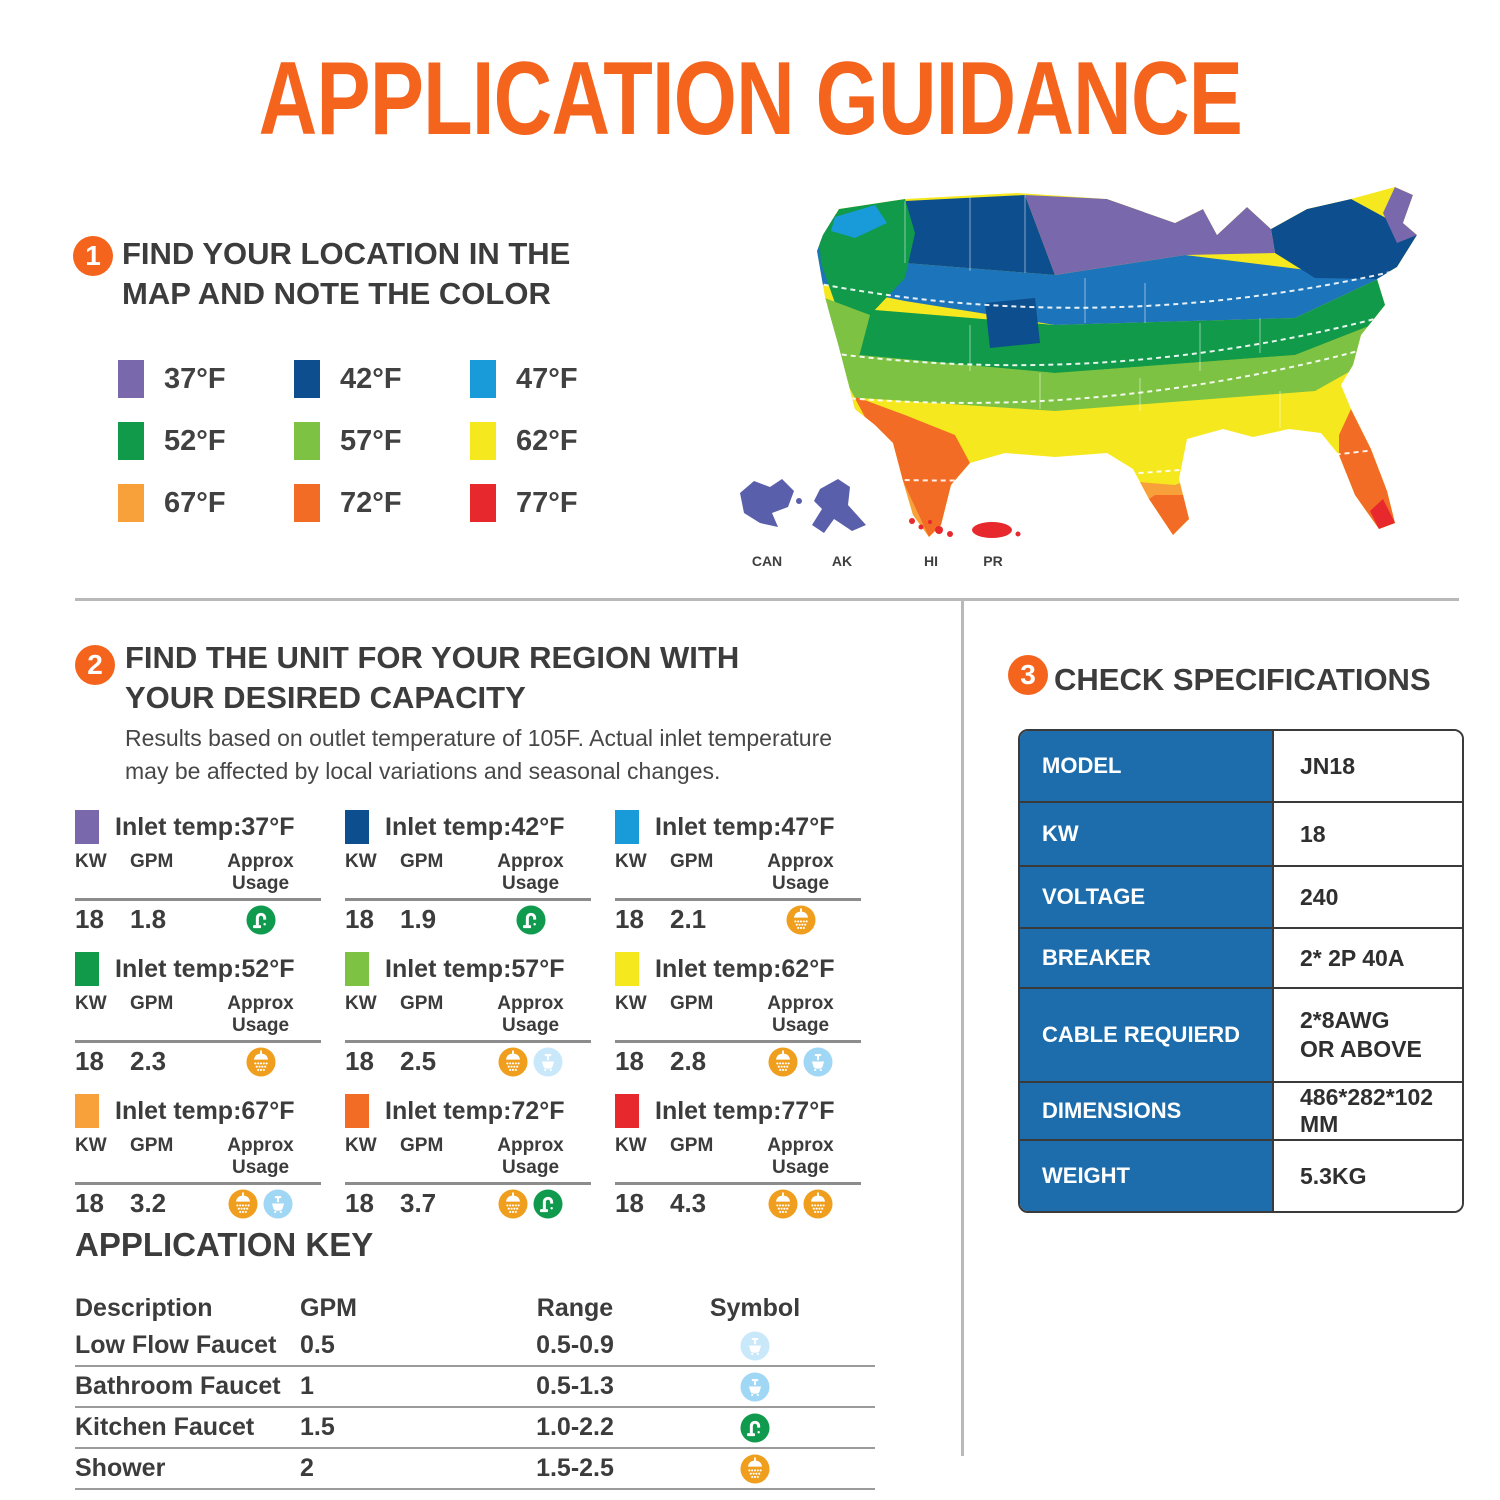 This screenshot has height=1500, width=1500. I want to click on map-zone-77f, so click(1382, 514).